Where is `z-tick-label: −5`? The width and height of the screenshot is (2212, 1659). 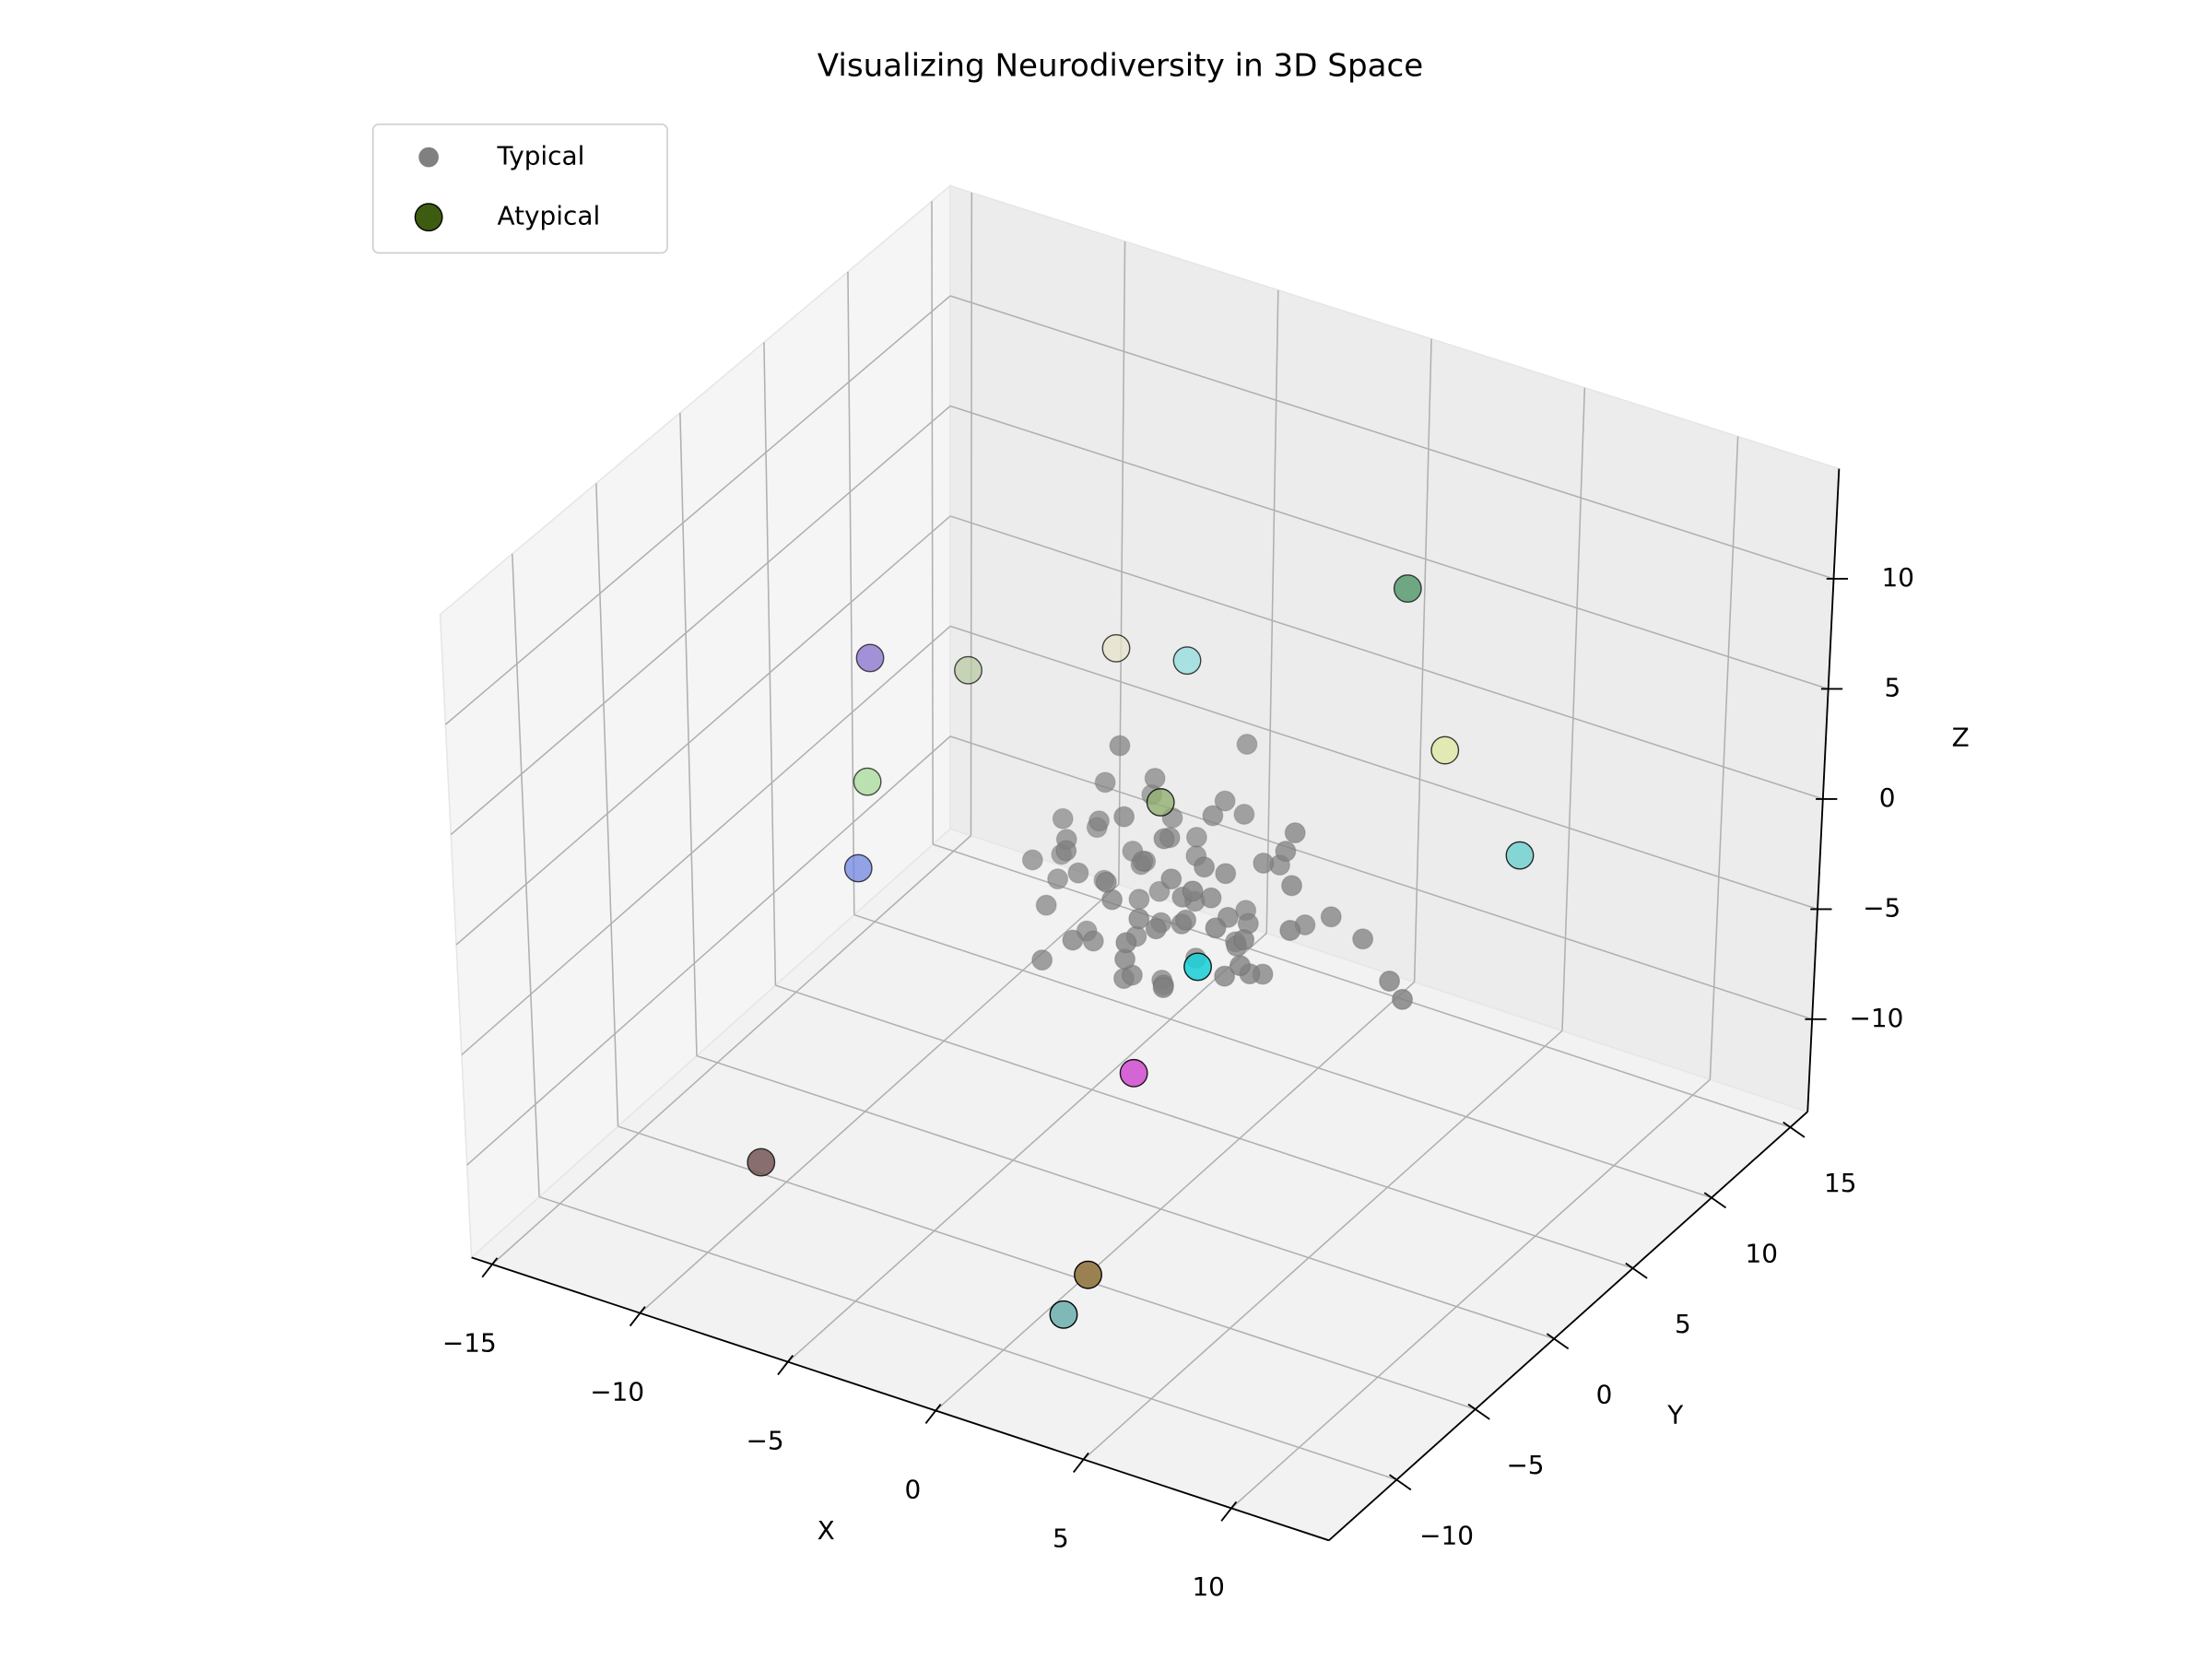
z-tick-label: −5 is located at coordinates (1881, 907).